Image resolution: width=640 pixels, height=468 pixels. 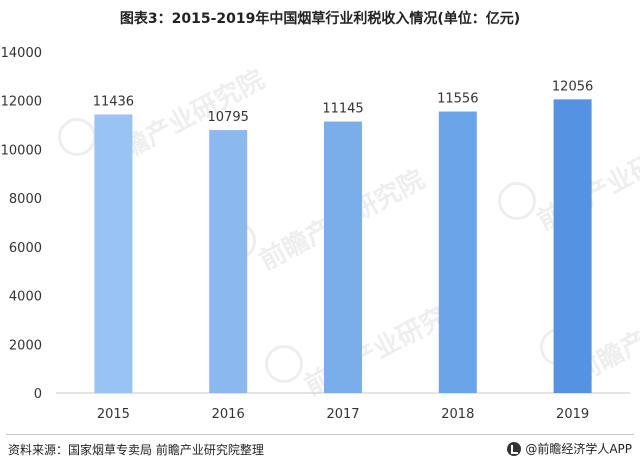 I want to click on y-tick-label: 2000, so click(x=25, y=345).